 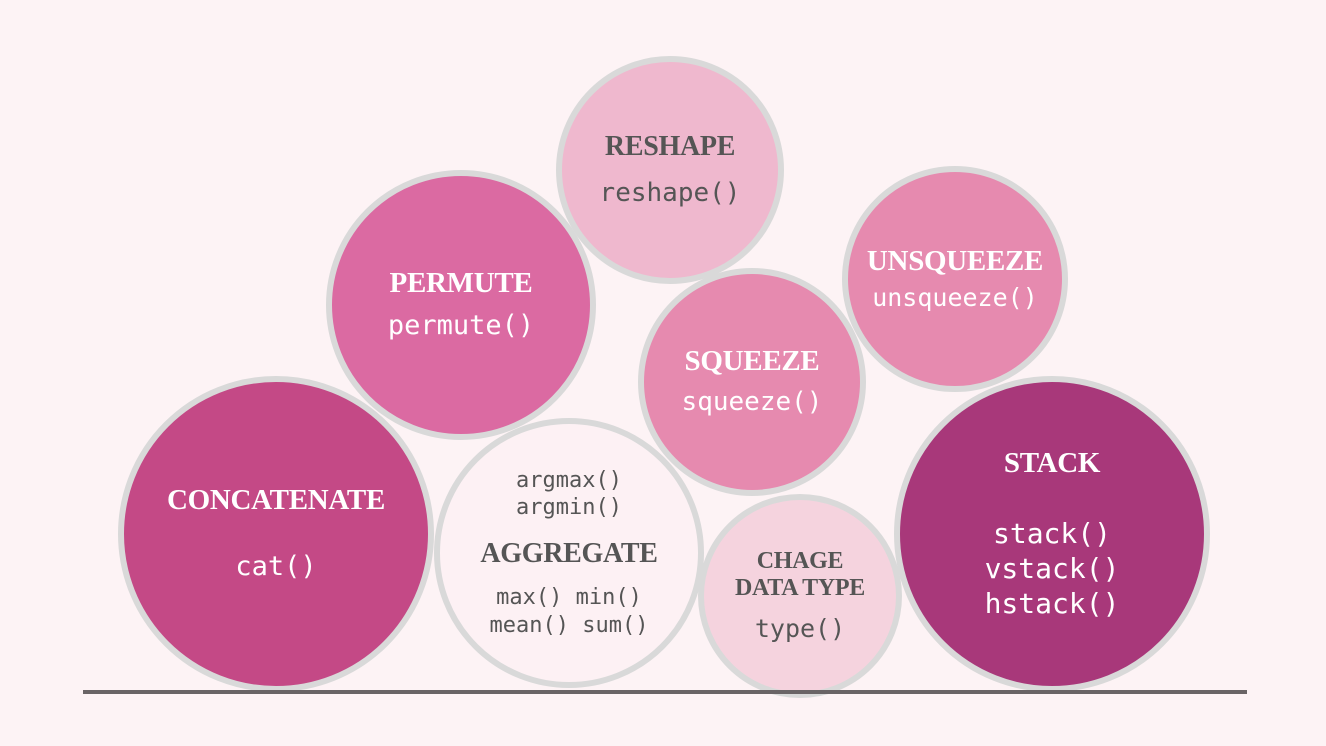 I want to click on unsqueeze-bubble: UNSQUEEZE unsqueeze(), so click(x=955, y=279).